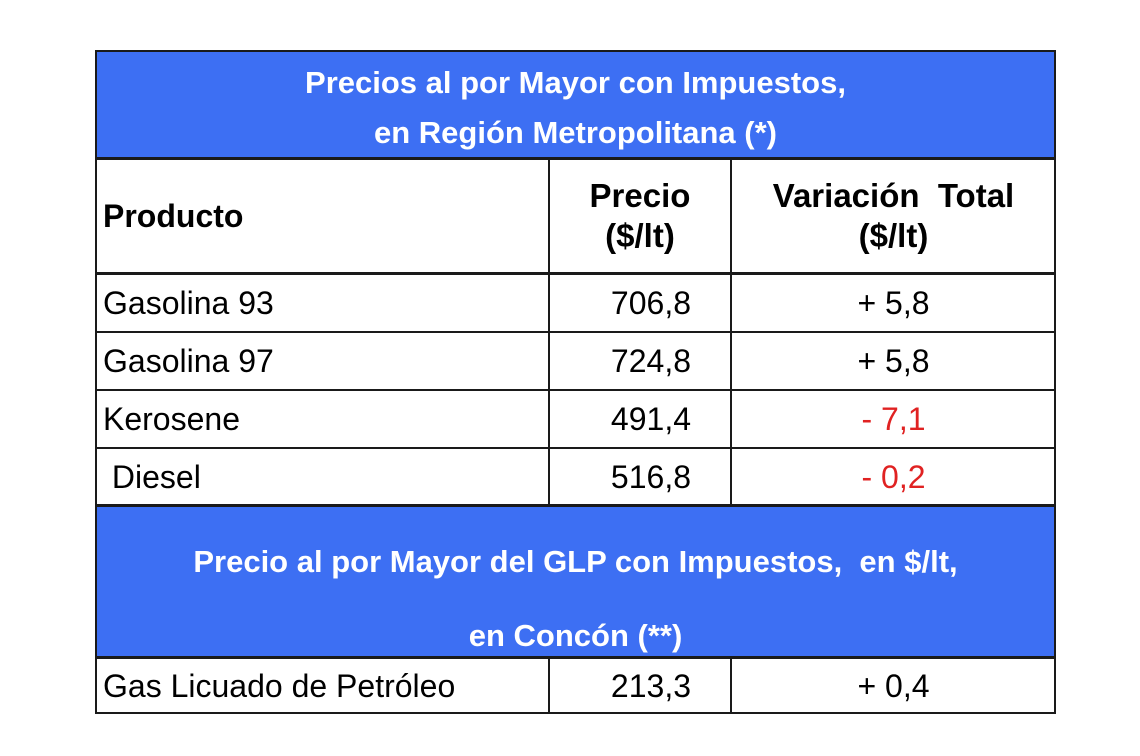  What do you see at coordinates (173, 215) in the screenshot?
I see `header-product: Producto` at bounding box center [173, 215].